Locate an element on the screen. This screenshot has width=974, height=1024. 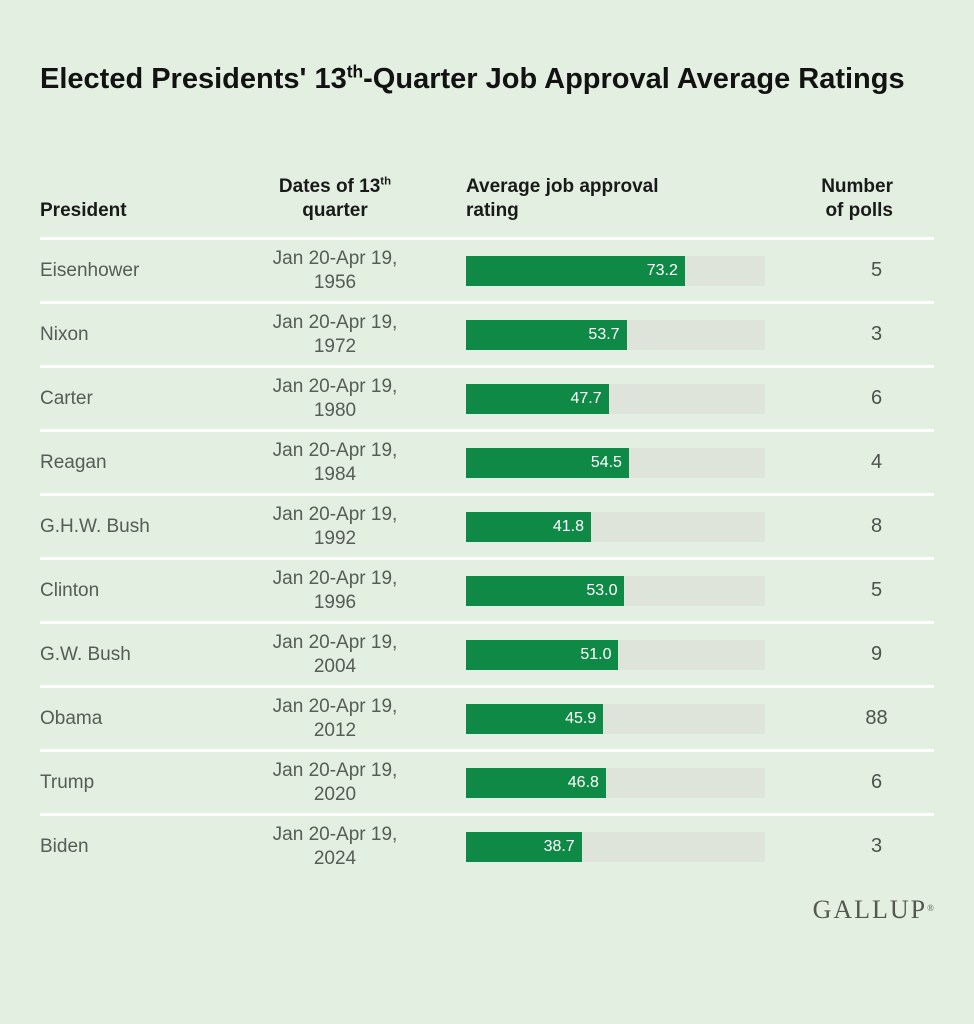
bar-fill: 51.0 is located at coordinates (542, 654).